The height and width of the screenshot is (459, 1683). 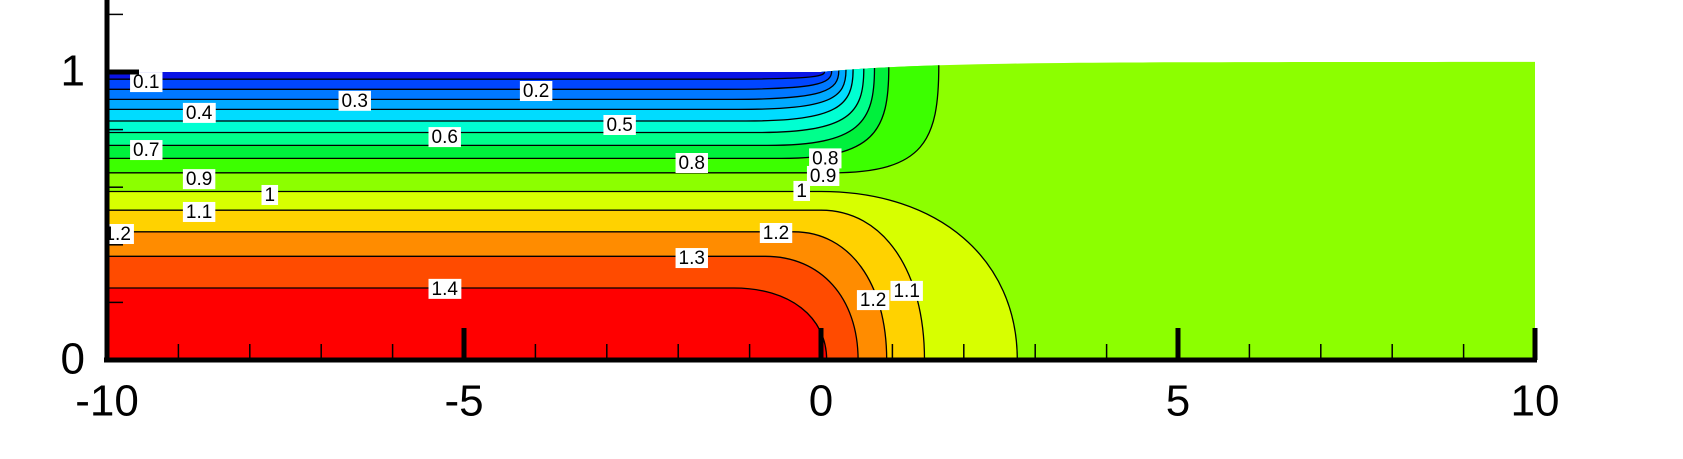 I want to click on contour-label-text: 0.3, so click(x=355, y=101).